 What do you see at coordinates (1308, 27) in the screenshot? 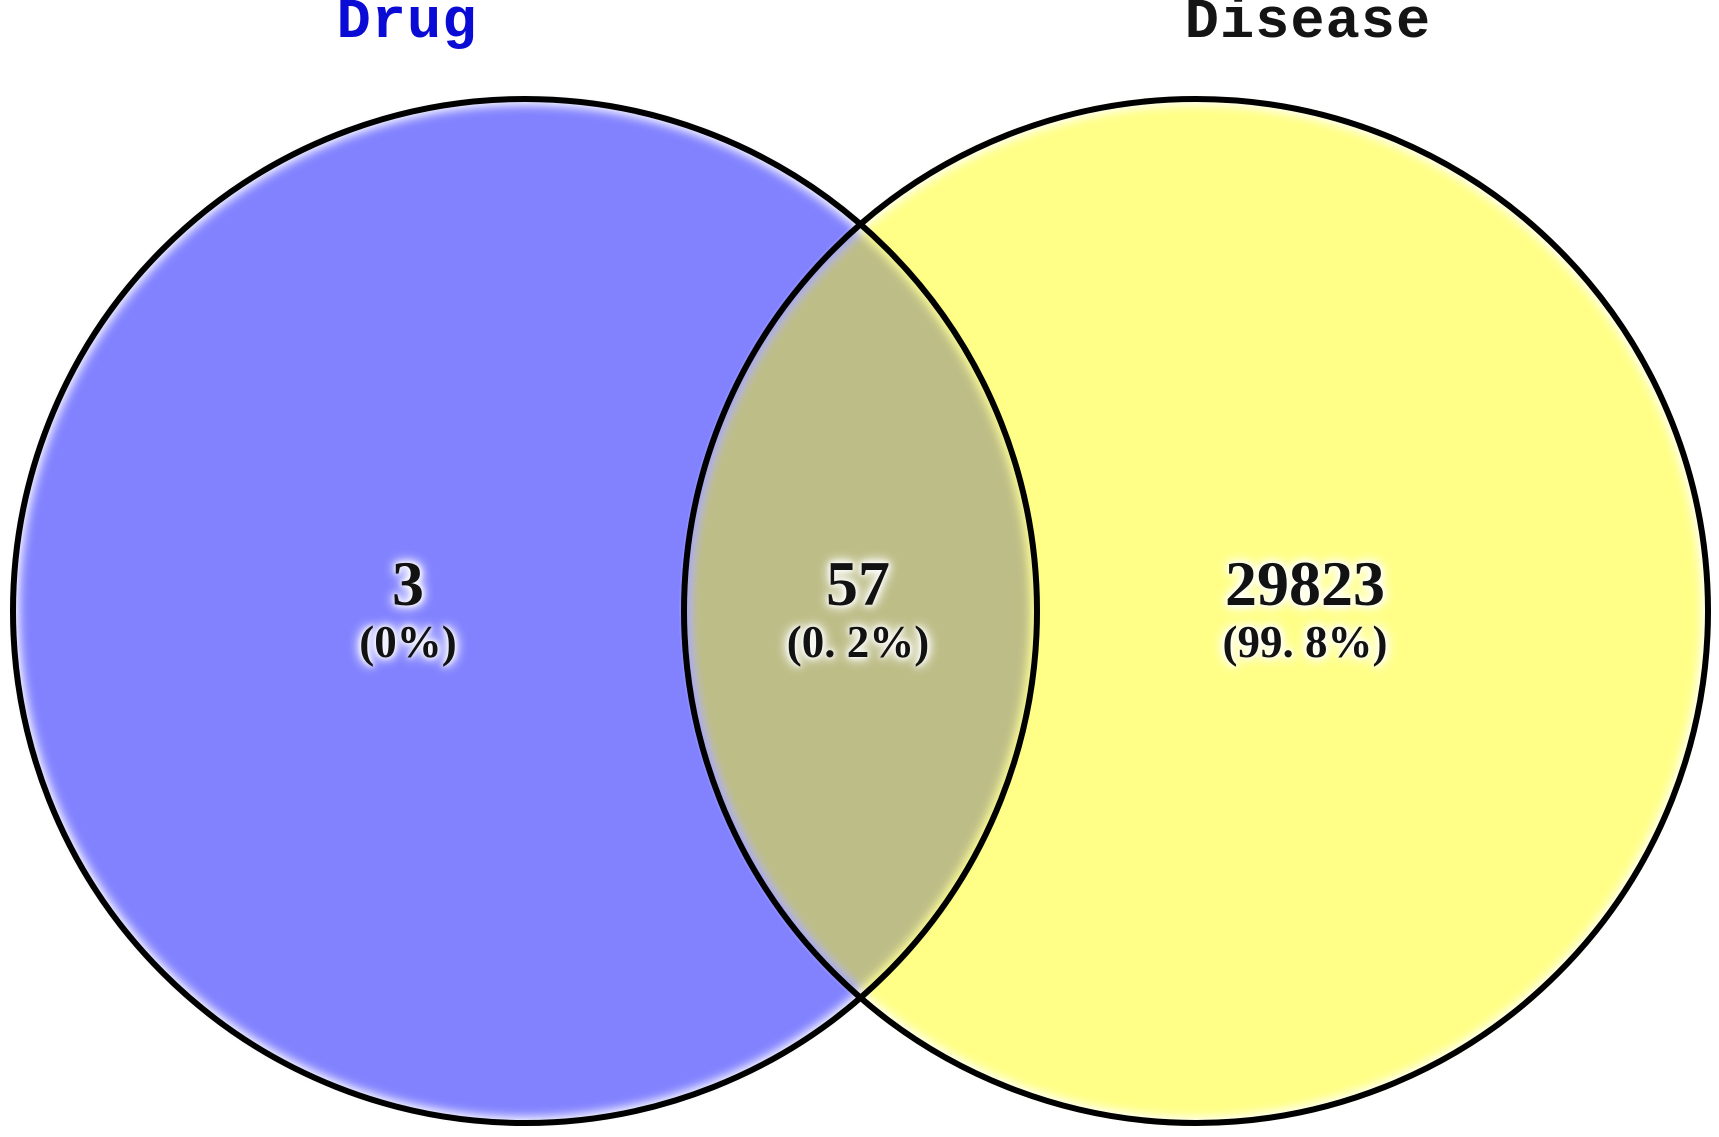
I see `set-label-disease: Disease` at bounding box center [1308, 27].